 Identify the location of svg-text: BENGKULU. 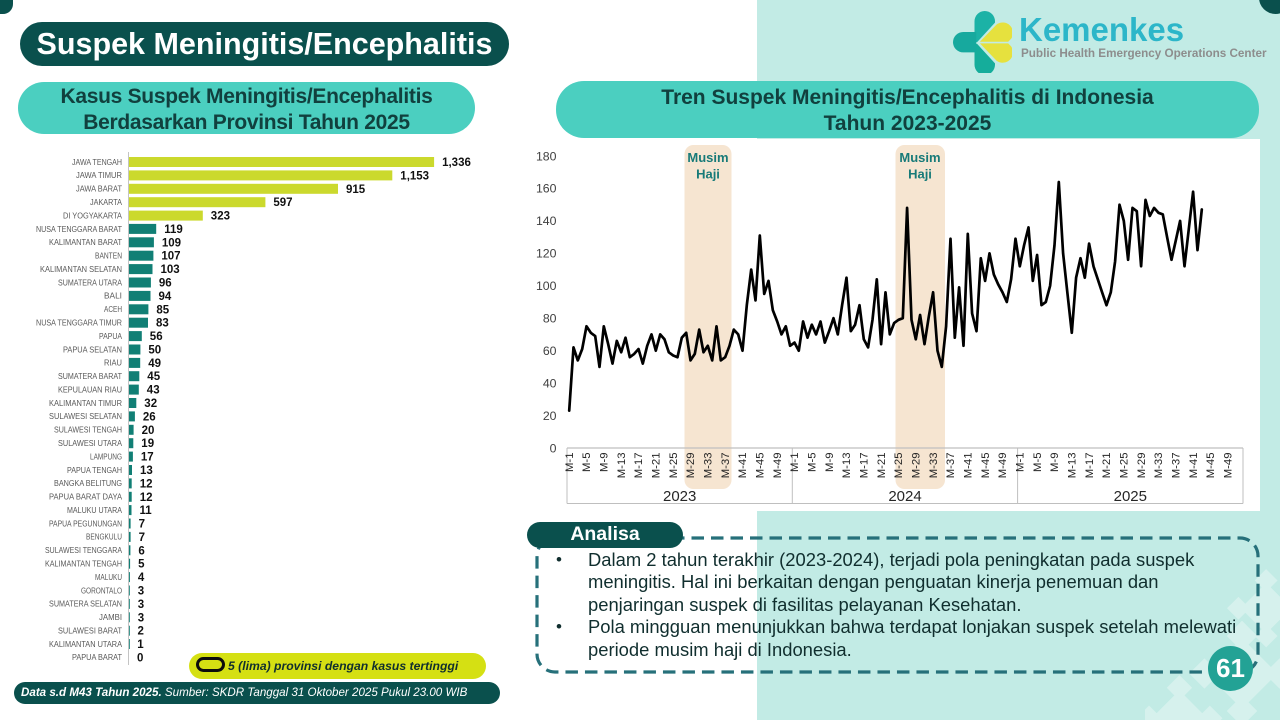
(104, 537).